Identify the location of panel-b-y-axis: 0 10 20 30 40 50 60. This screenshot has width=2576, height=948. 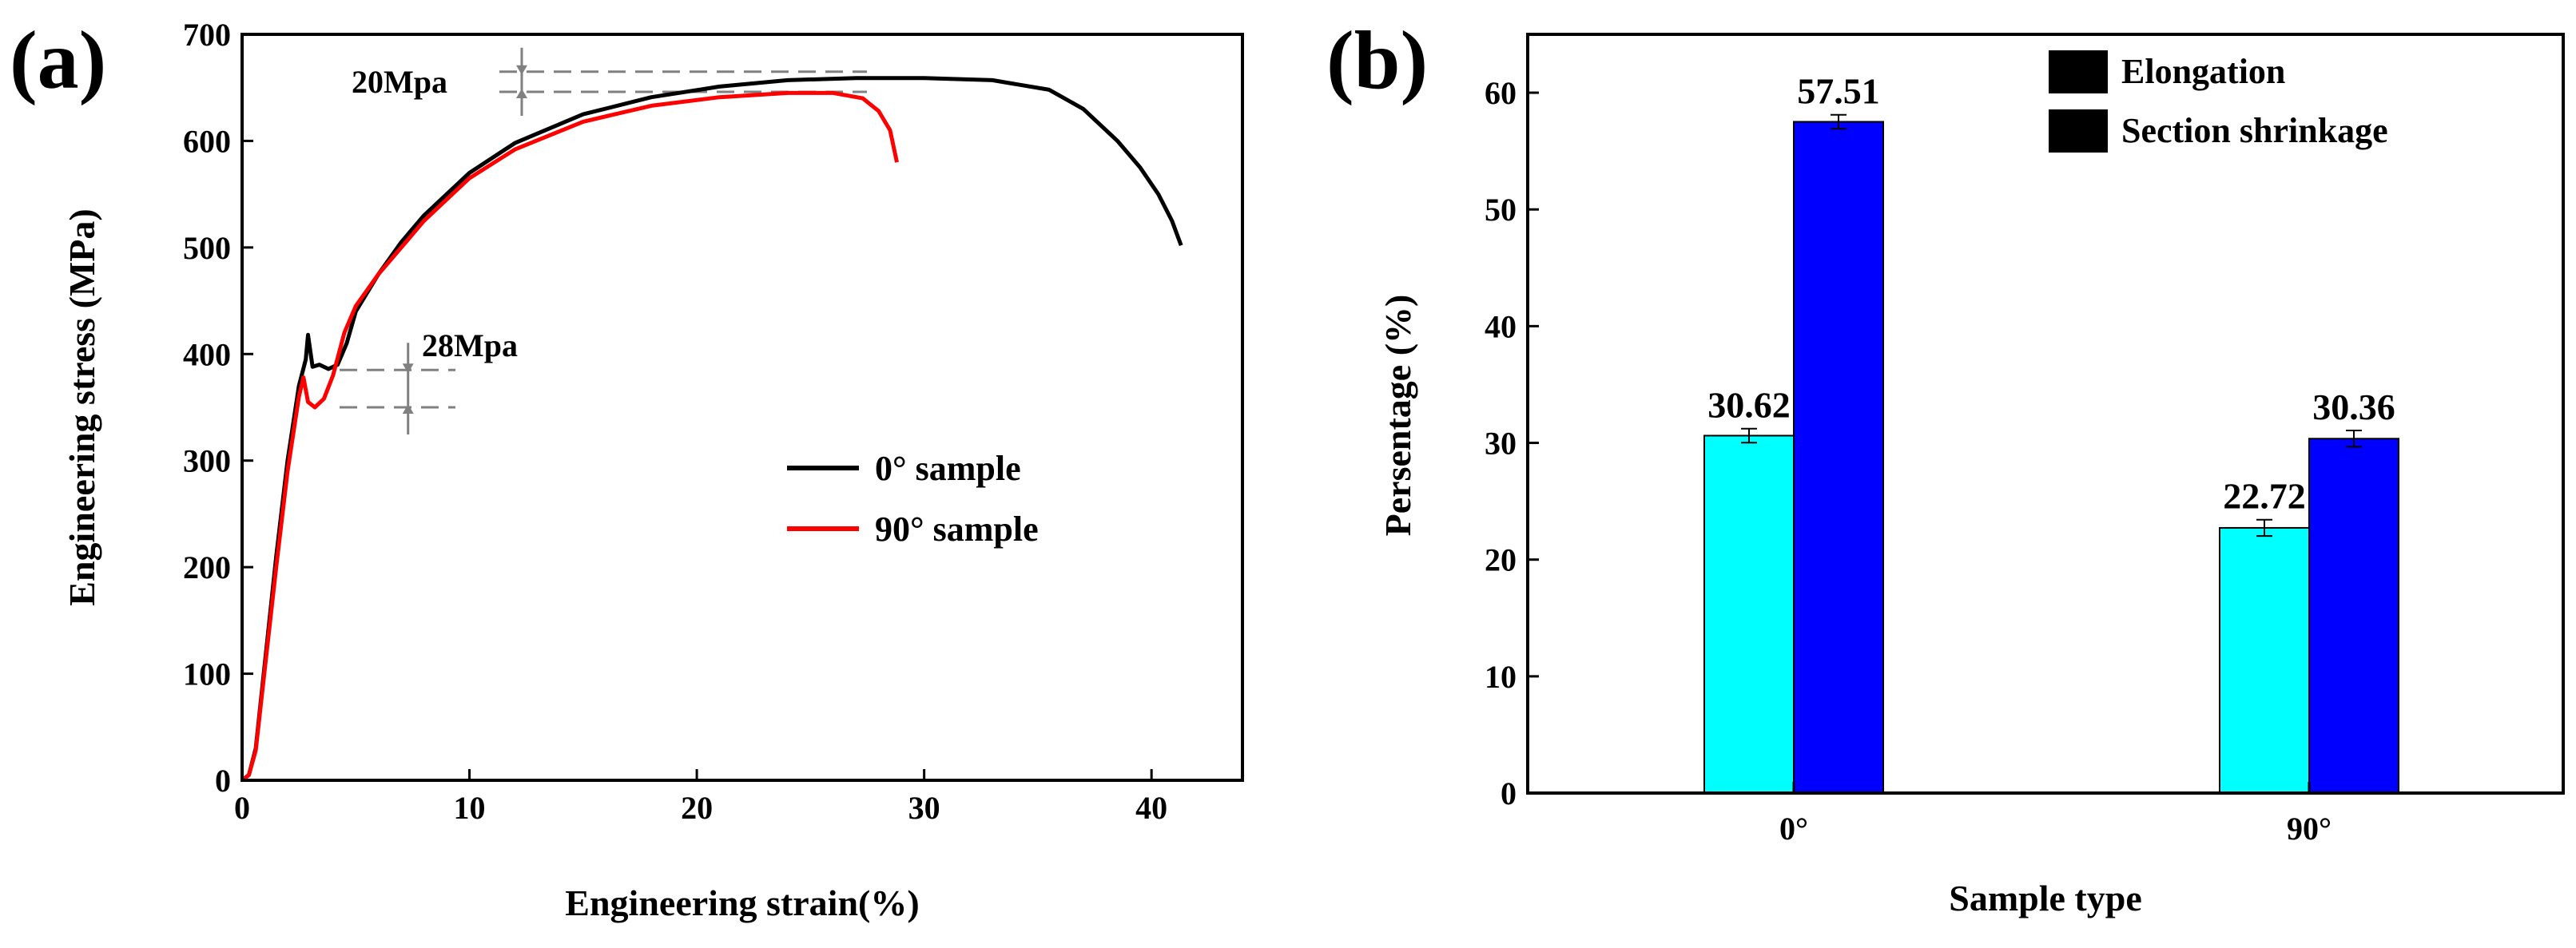
(1512, 443).